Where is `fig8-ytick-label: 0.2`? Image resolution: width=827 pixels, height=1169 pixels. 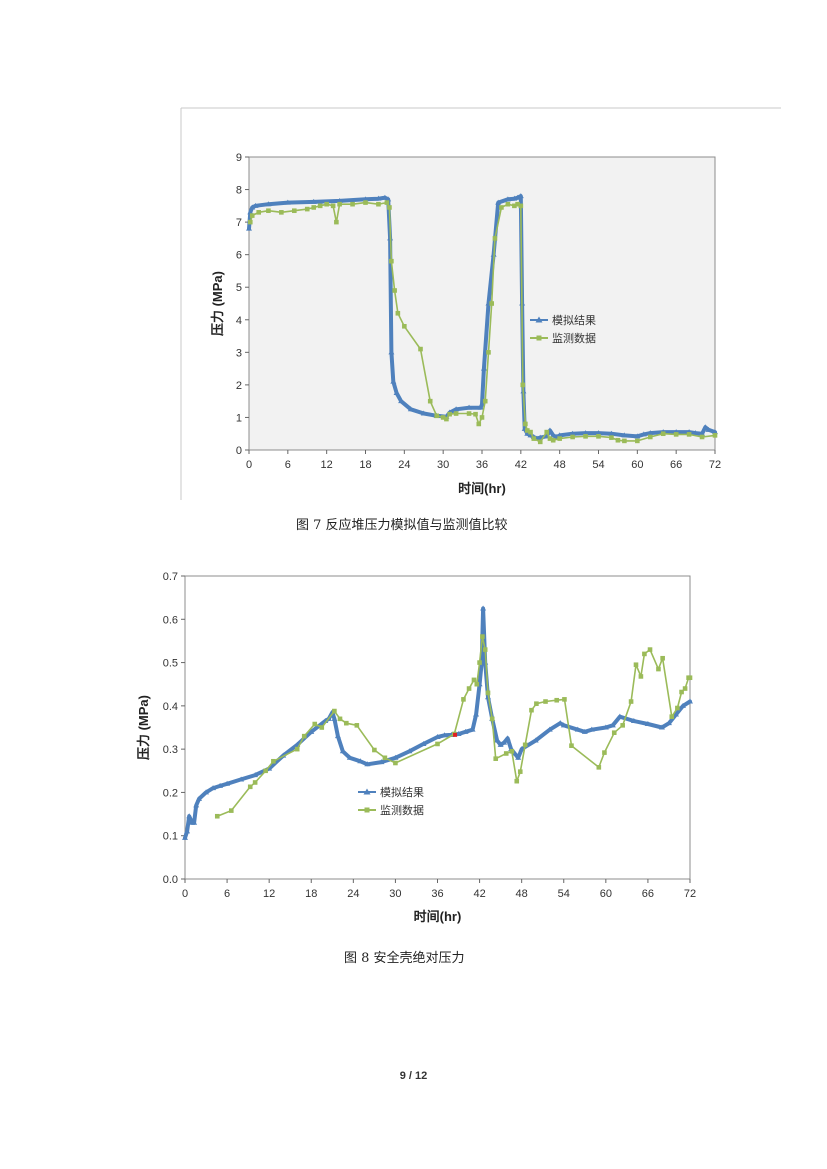
fig8-ytick-label: 0.2 is located at coordinates (170, 793).